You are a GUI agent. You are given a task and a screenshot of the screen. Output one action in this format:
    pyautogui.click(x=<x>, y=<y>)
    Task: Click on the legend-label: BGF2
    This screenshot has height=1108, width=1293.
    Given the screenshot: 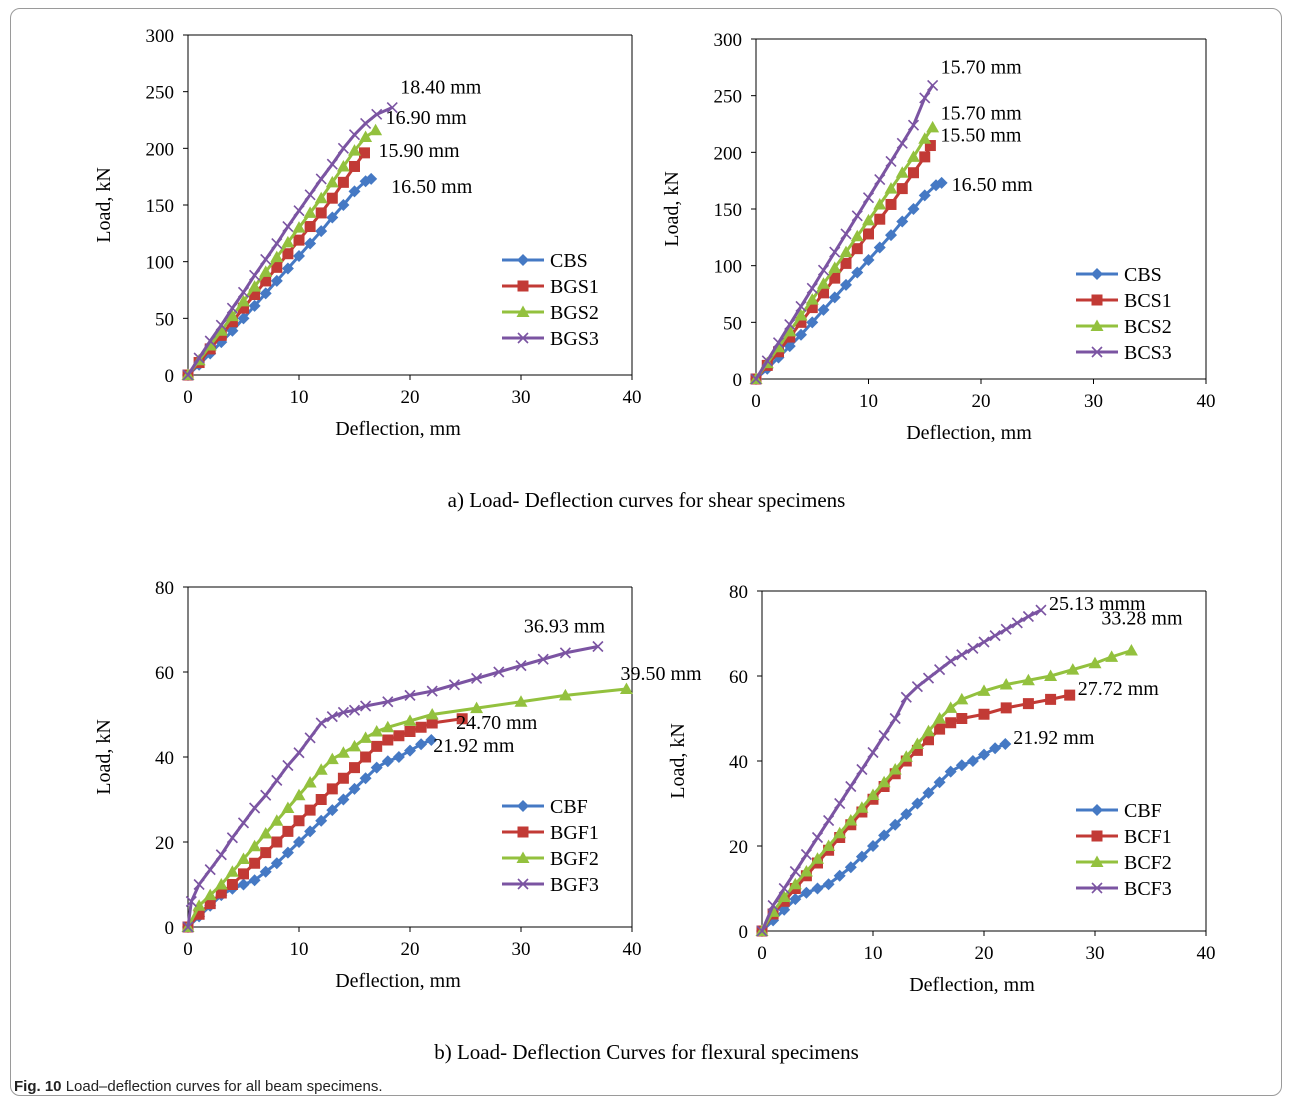 What is the action you would take?
    pyautogui.click(x=574, y=859)
    